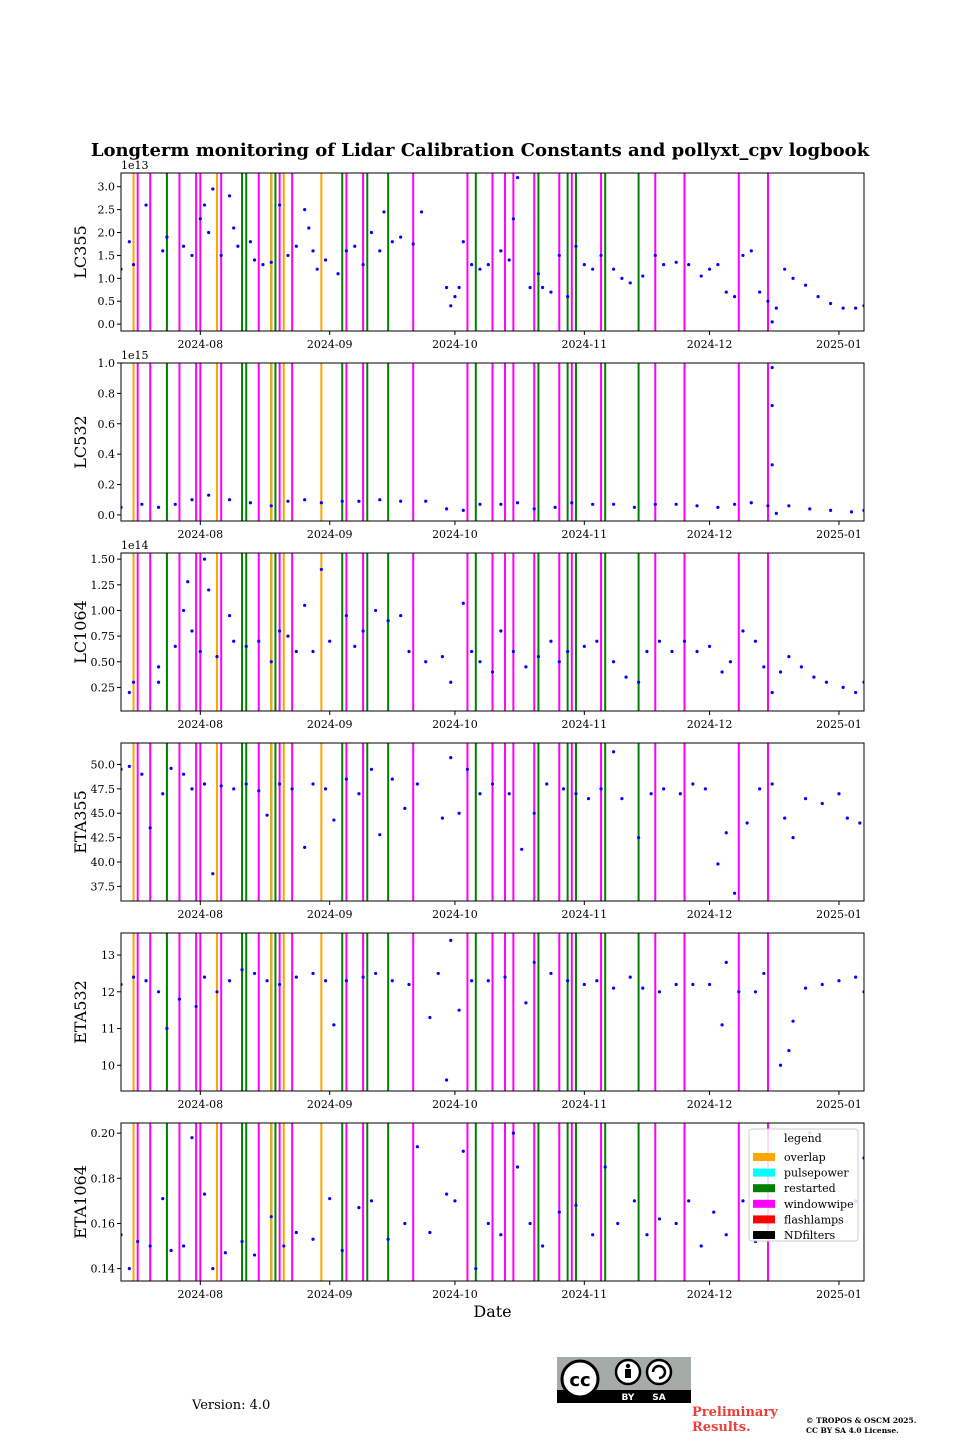 The height and width of the screenshot is (1440, 960). I want to click on y-tick-label: 2.0, so click(107, 233).